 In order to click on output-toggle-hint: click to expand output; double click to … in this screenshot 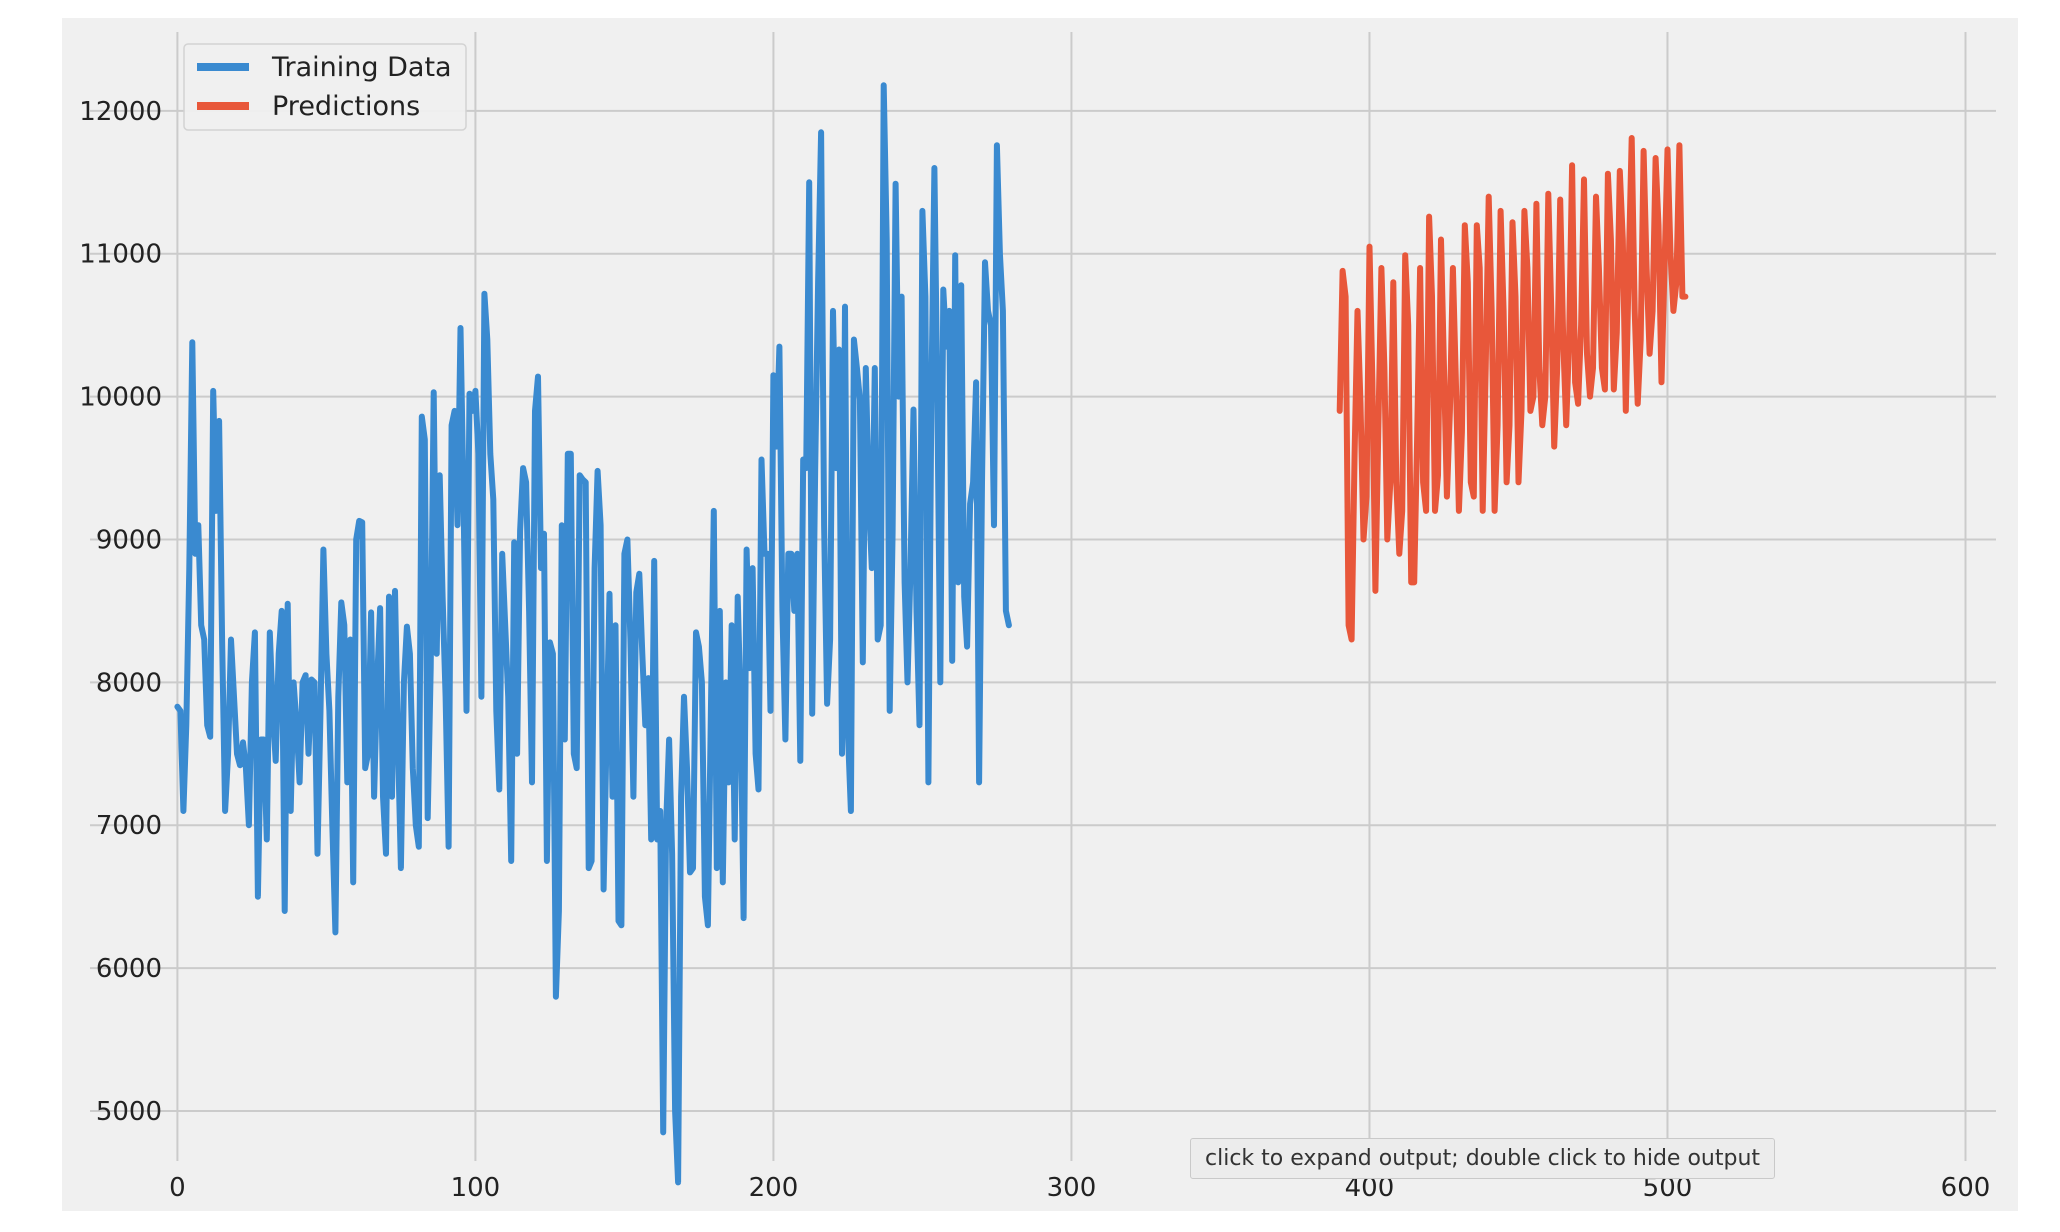, I will do `click(1483, 1158)`.